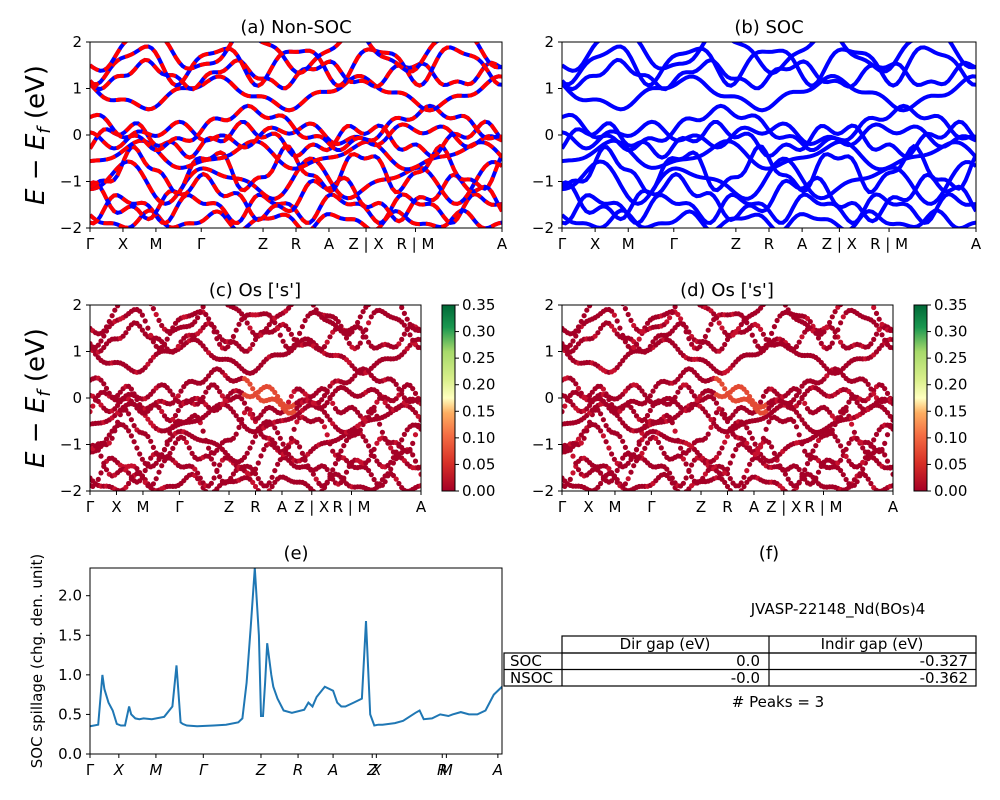  Describe the element at coordinates (950, 385) in the screenshot. I see `colorbar-tick-label: 0.20` at that location.